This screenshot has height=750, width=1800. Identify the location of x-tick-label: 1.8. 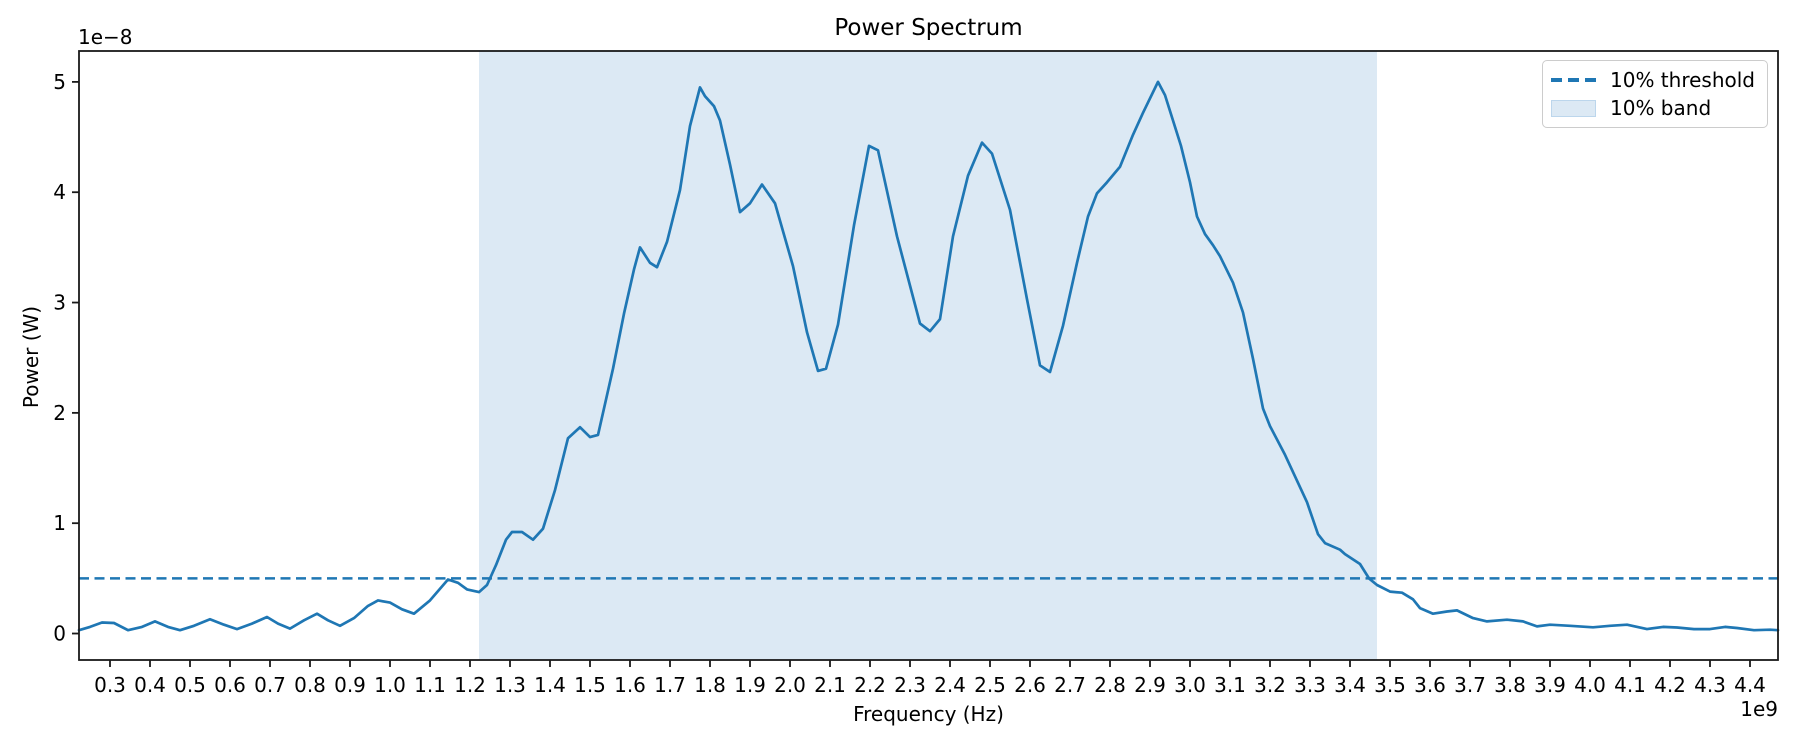
(710, 685).